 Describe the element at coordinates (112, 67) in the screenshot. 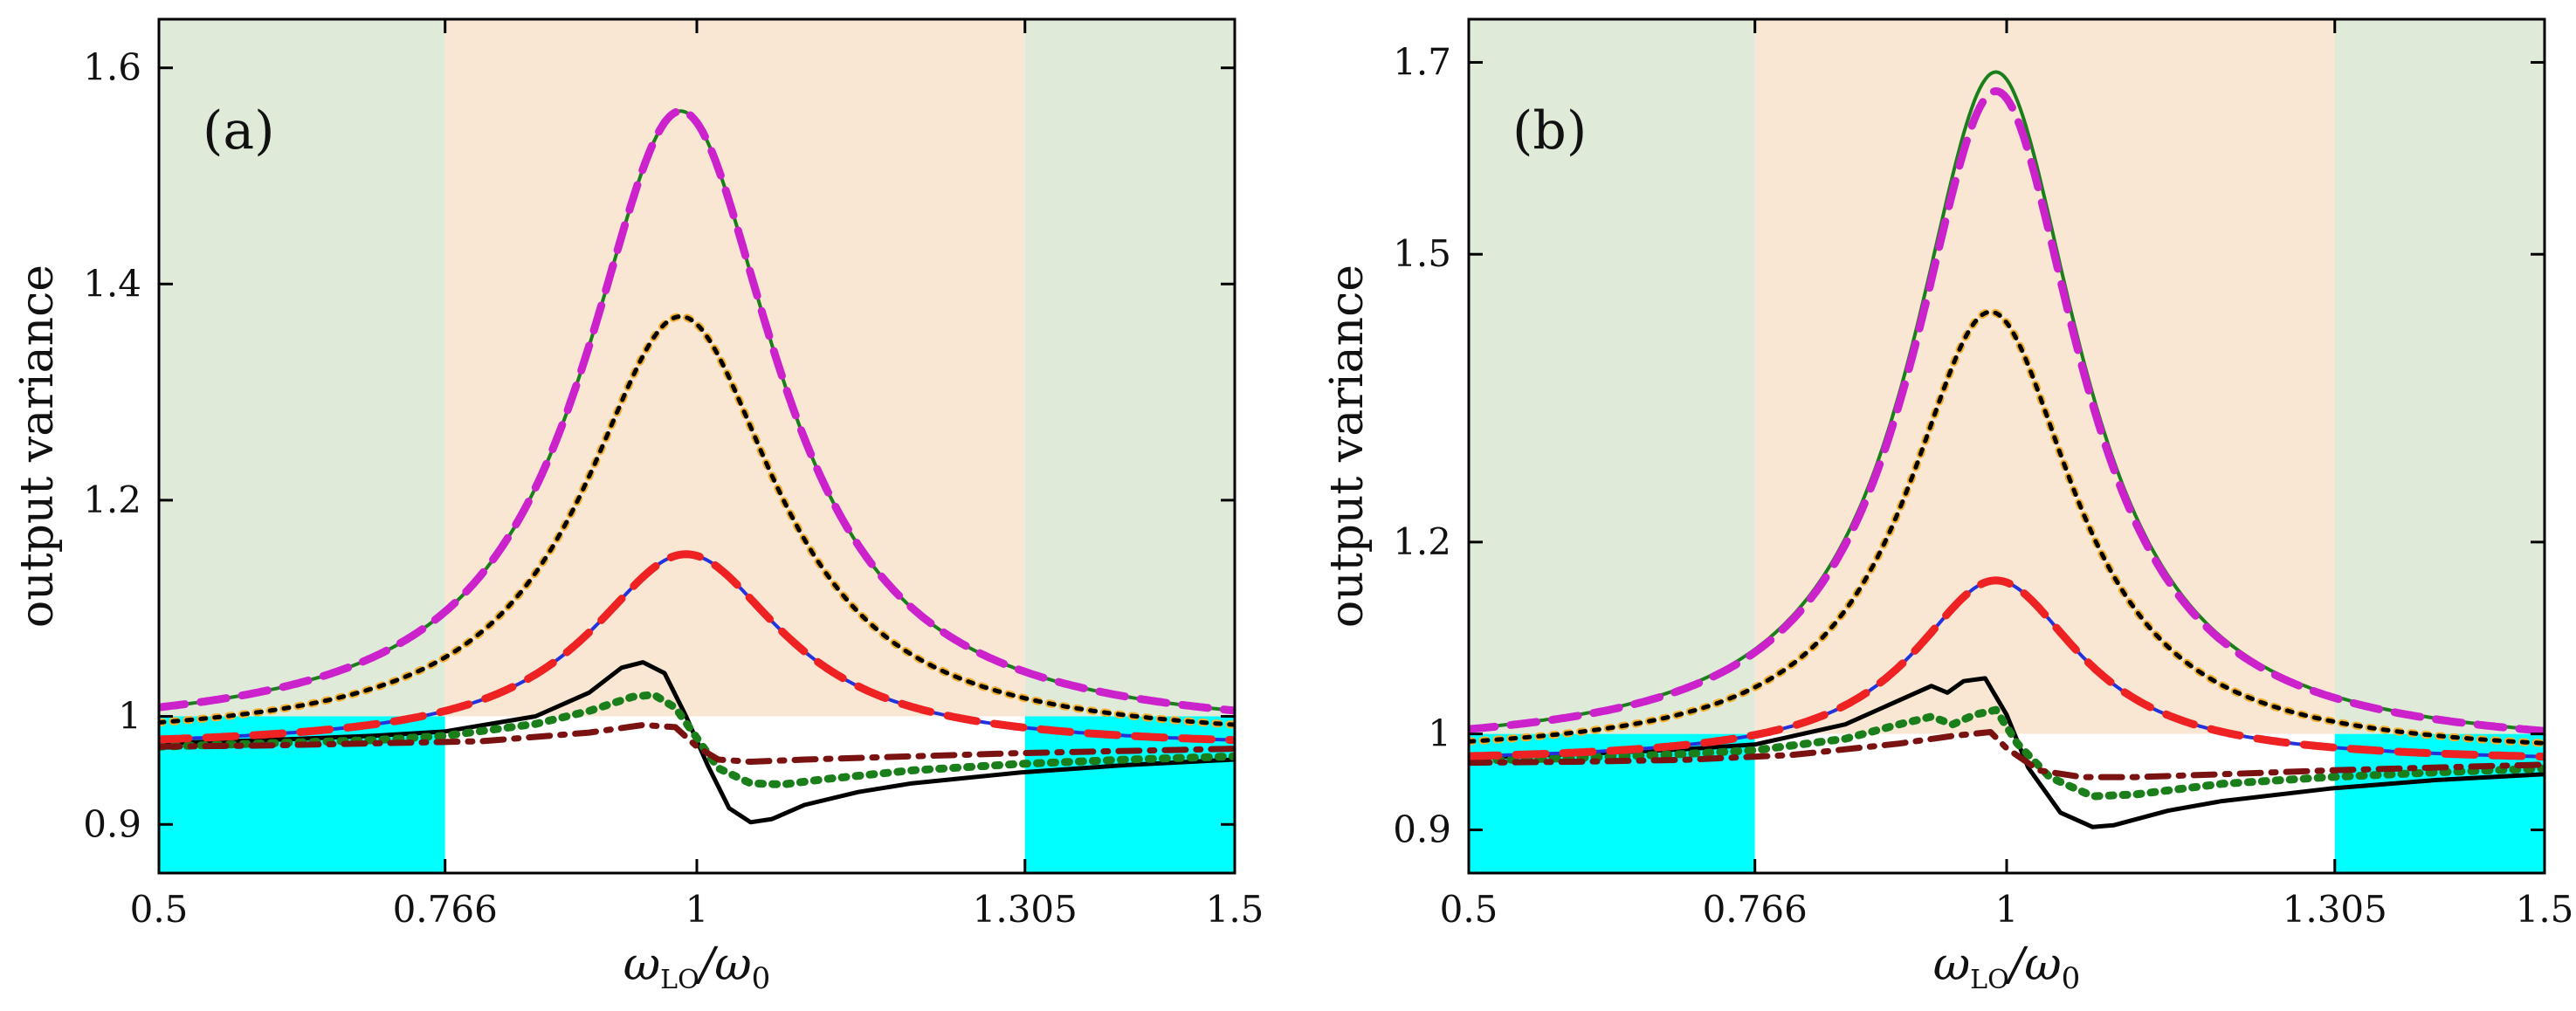

I see `y-tick-label: 1.6` at that location.